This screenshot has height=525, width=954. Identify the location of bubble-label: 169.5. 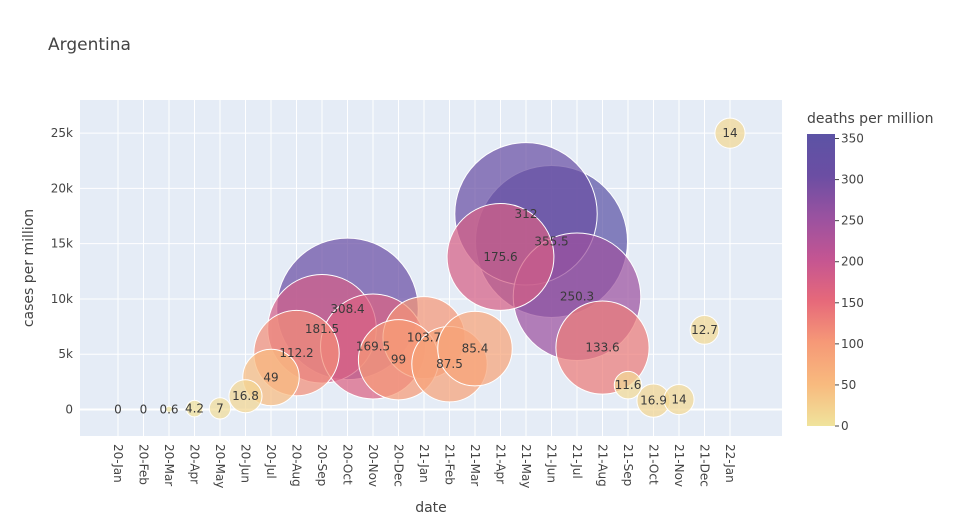
(373, 346).